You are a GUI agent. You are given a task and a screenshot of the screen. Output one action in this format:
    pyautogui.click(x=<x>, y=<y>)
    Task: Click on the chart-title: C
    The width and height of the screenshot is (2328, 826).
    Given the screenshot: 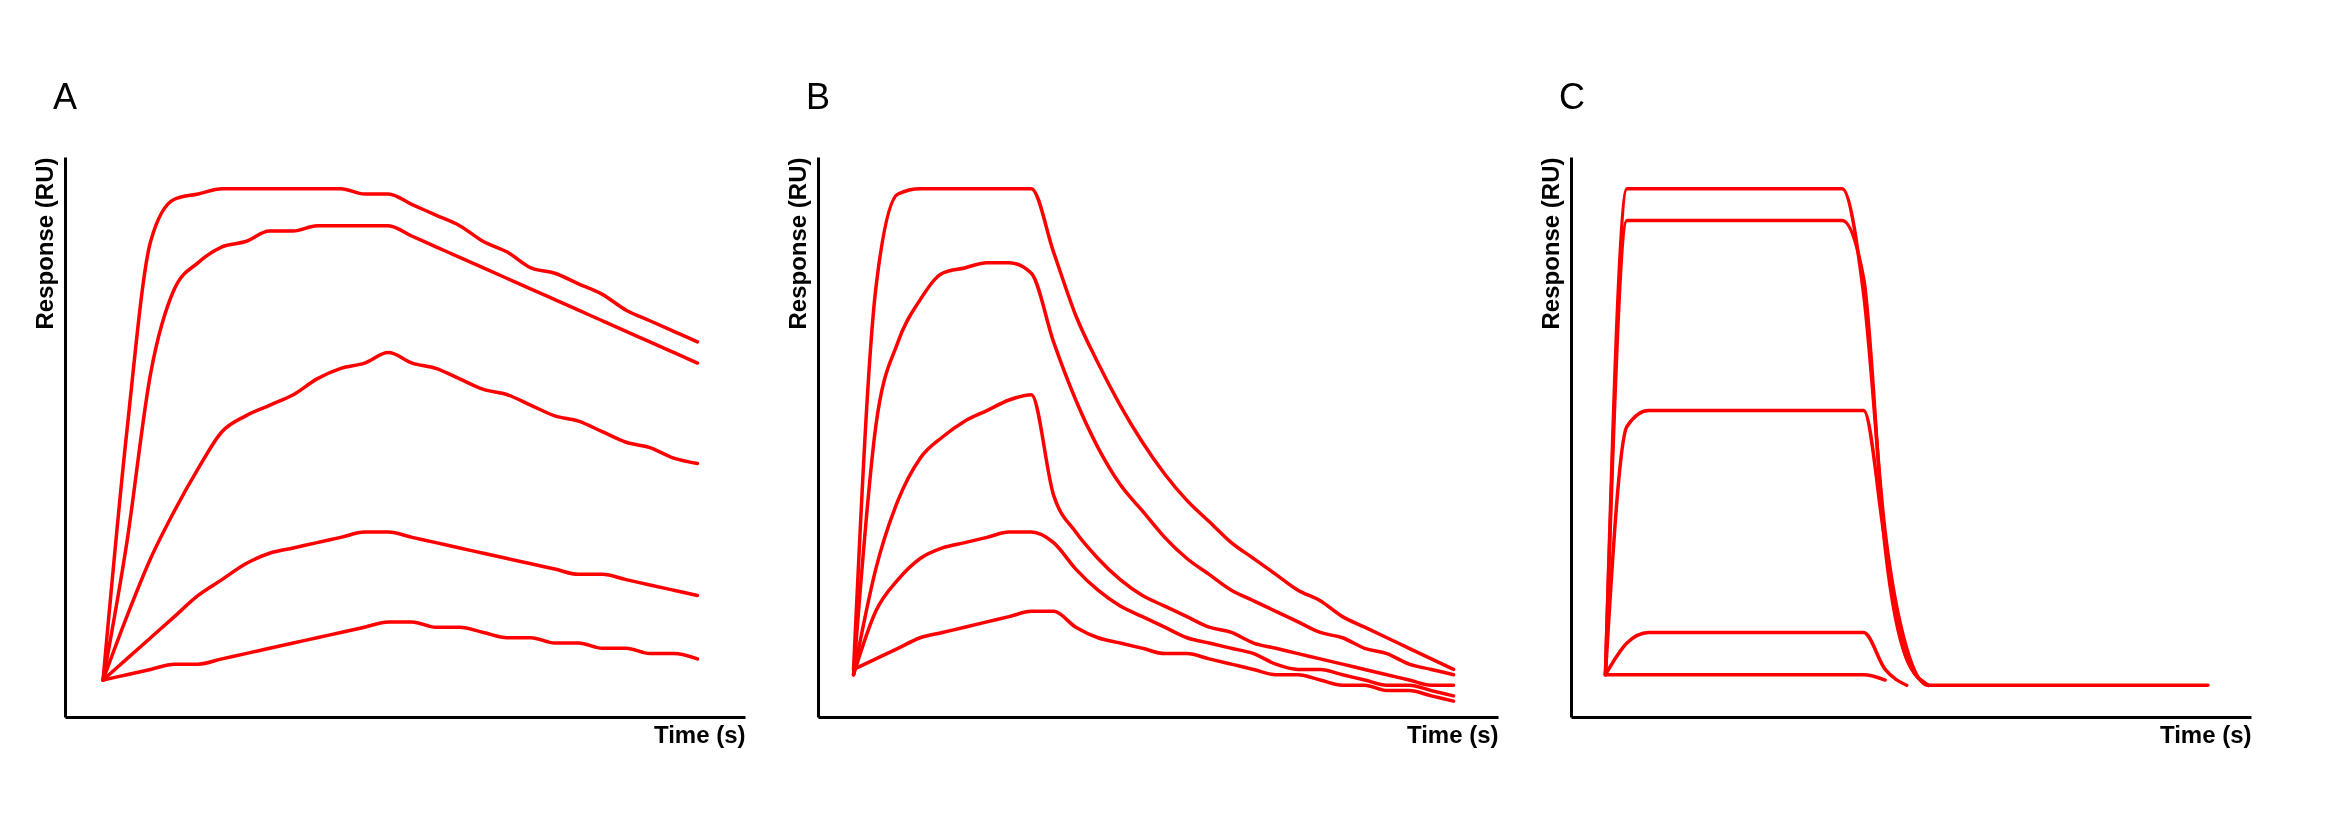 What is the action you would take?
    pyautogui.click(x=1572, y=96)
    